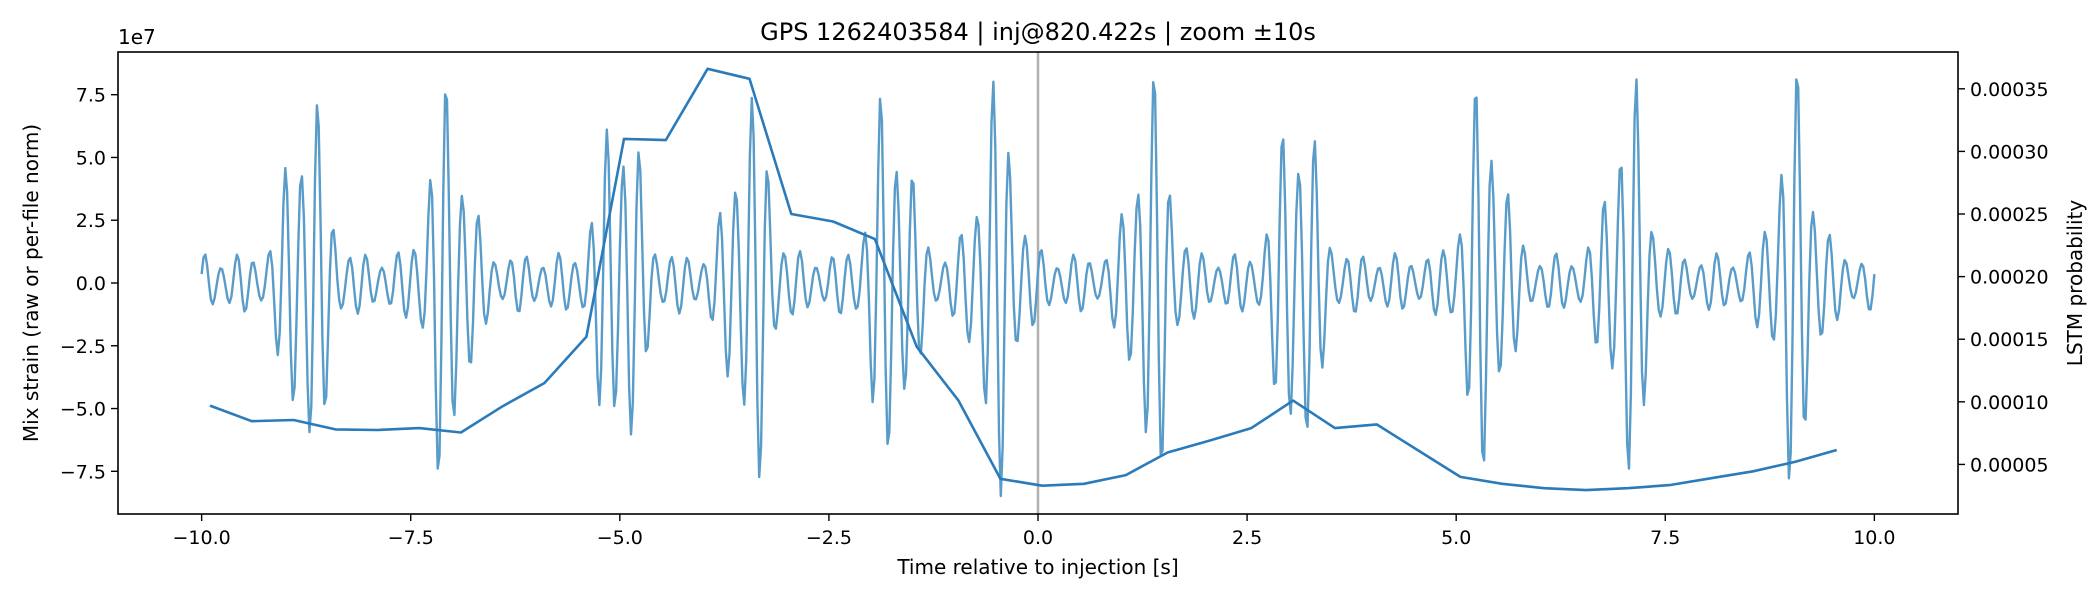 The height and width of the screenshot is (600, 2100). What do you see at coordinates (411, 538) in the screenshot?
I see `x-tick-label: −7.5` at bounding box center [411, 538].